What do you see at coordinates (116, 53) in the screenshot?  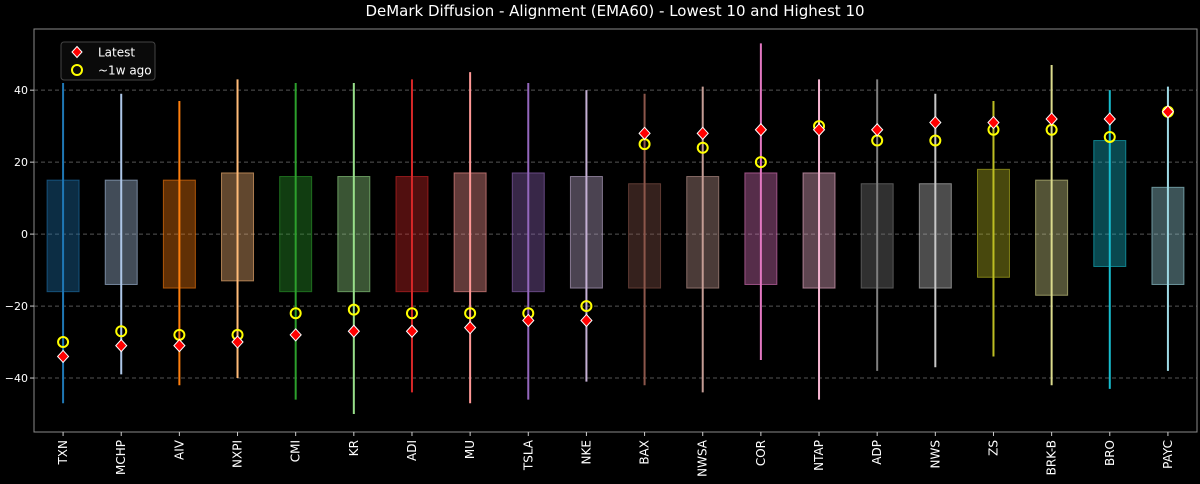 I see `legend-latest-label: Latest` at bounding box center [116, 53].